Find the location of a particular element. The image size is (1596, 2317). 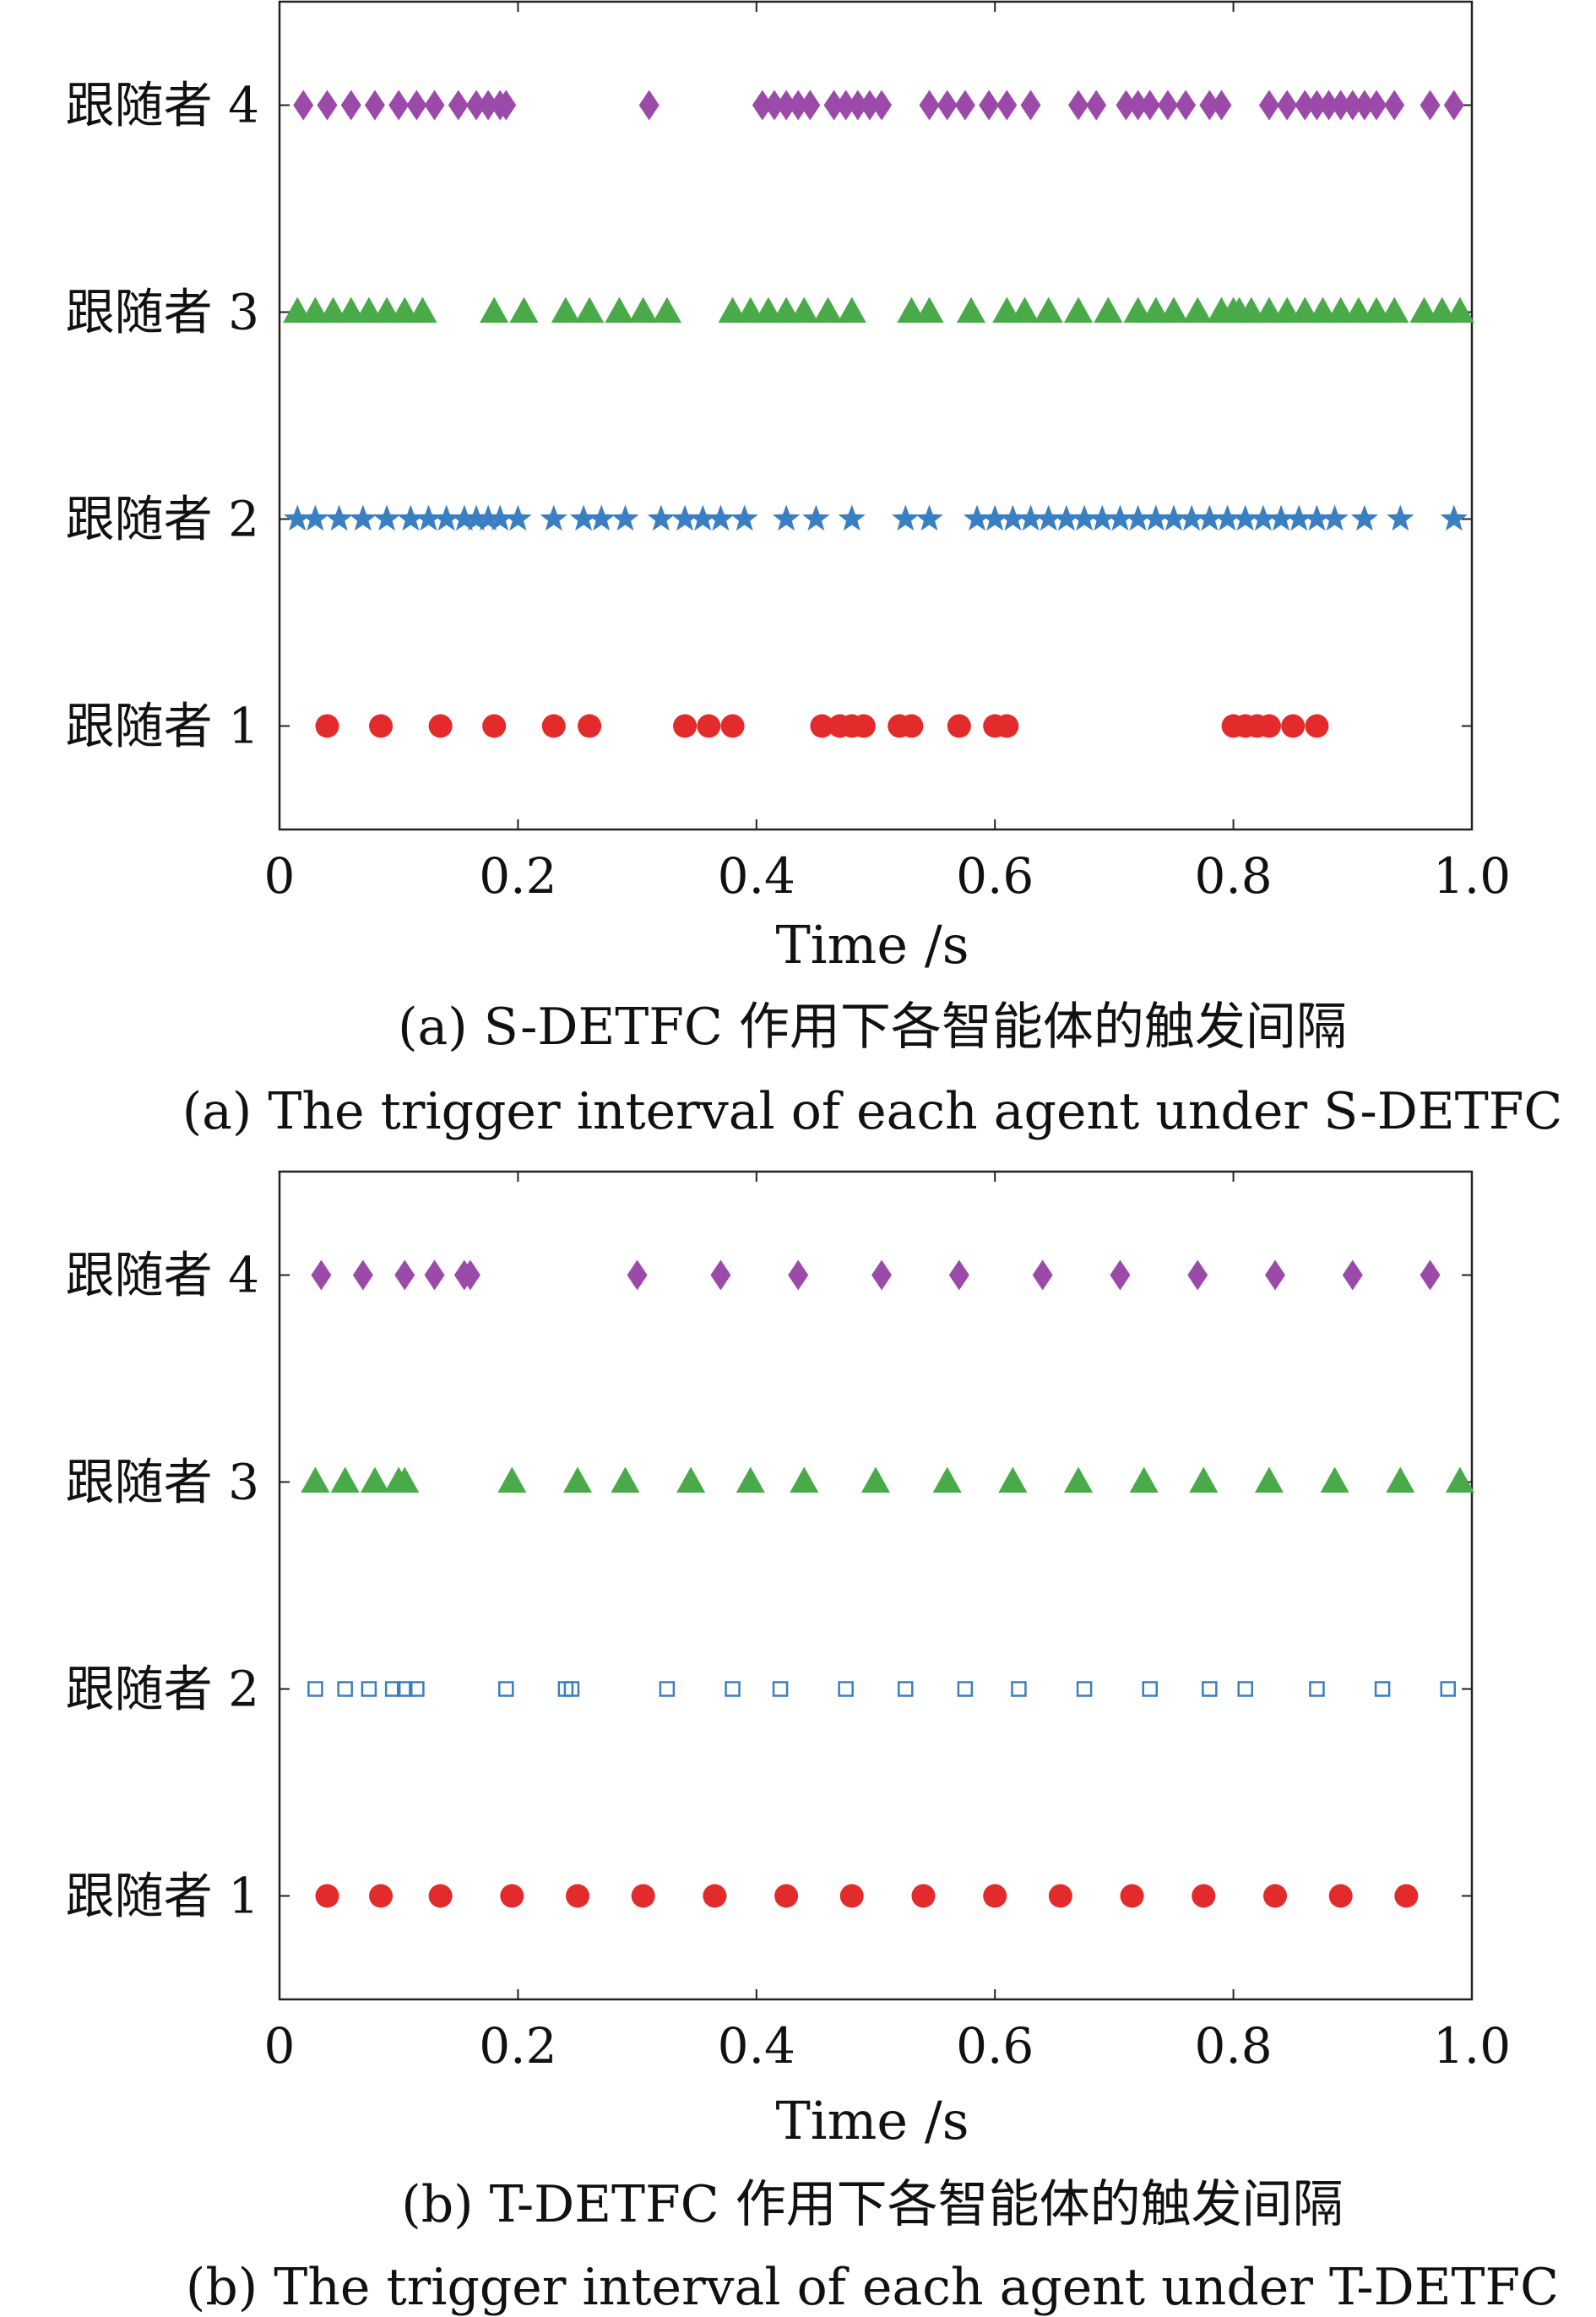

x-axis-label-b: Time /s is located at coordinates (872, 2120).